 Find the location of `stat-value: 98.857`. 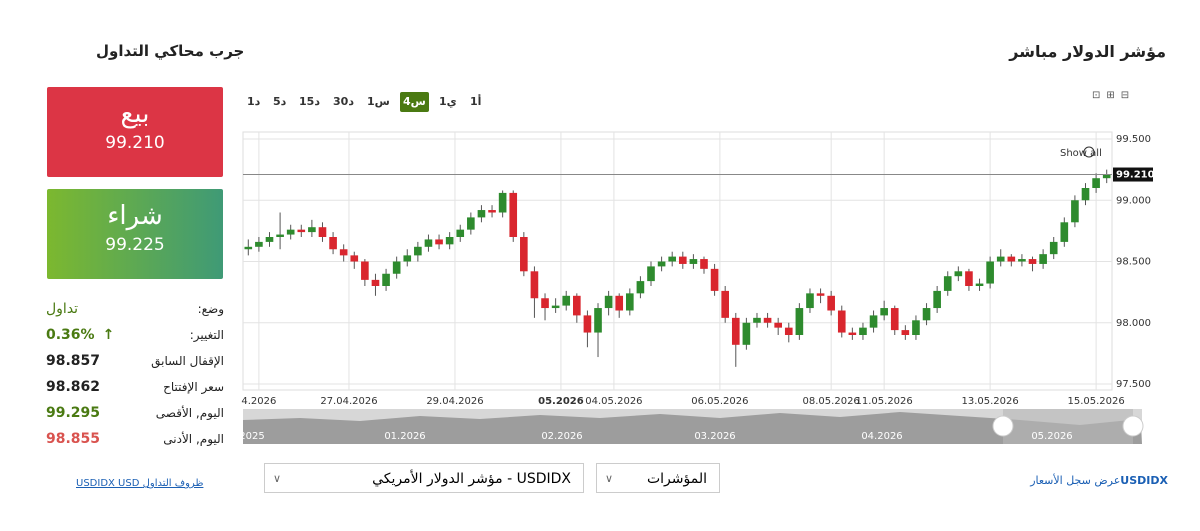

stat-value: 98.857 is located at coordinates (73, 361).